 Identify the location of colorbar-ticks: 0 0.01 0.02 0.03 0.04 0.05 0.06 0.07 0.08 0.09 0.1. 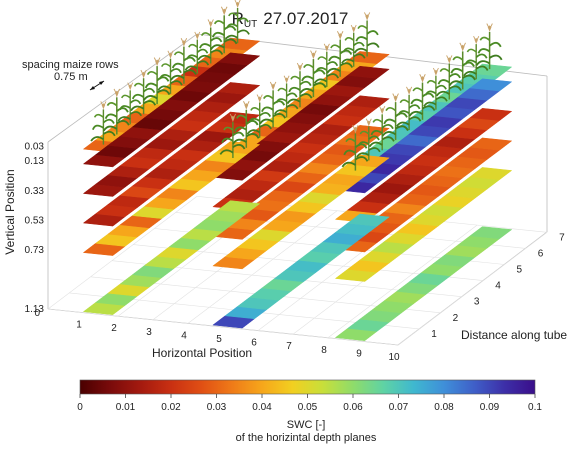
(309, 403).